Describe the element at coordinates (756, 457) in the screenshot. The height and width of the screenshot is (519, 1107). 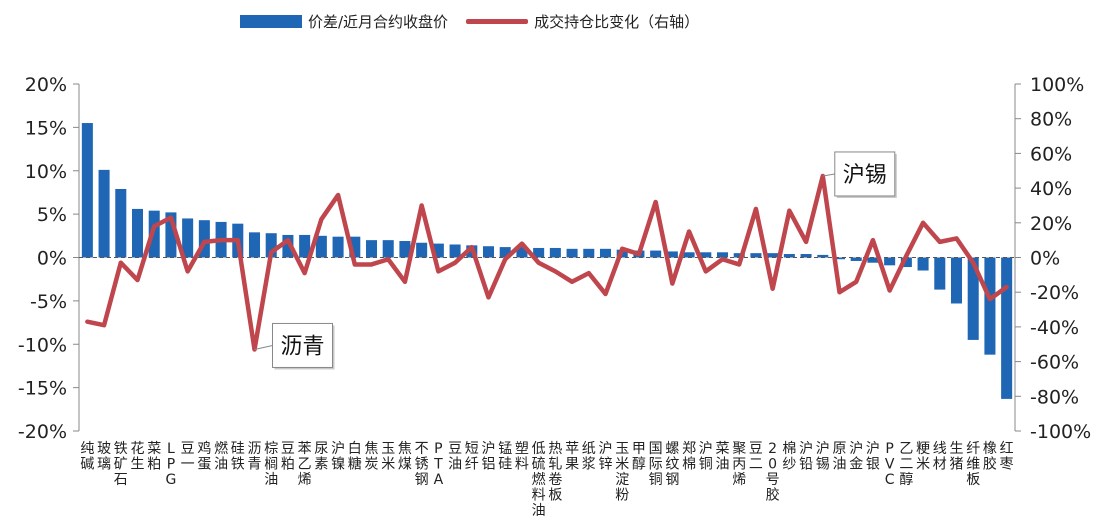
I see `x-tick-label: 豆二` at that location.